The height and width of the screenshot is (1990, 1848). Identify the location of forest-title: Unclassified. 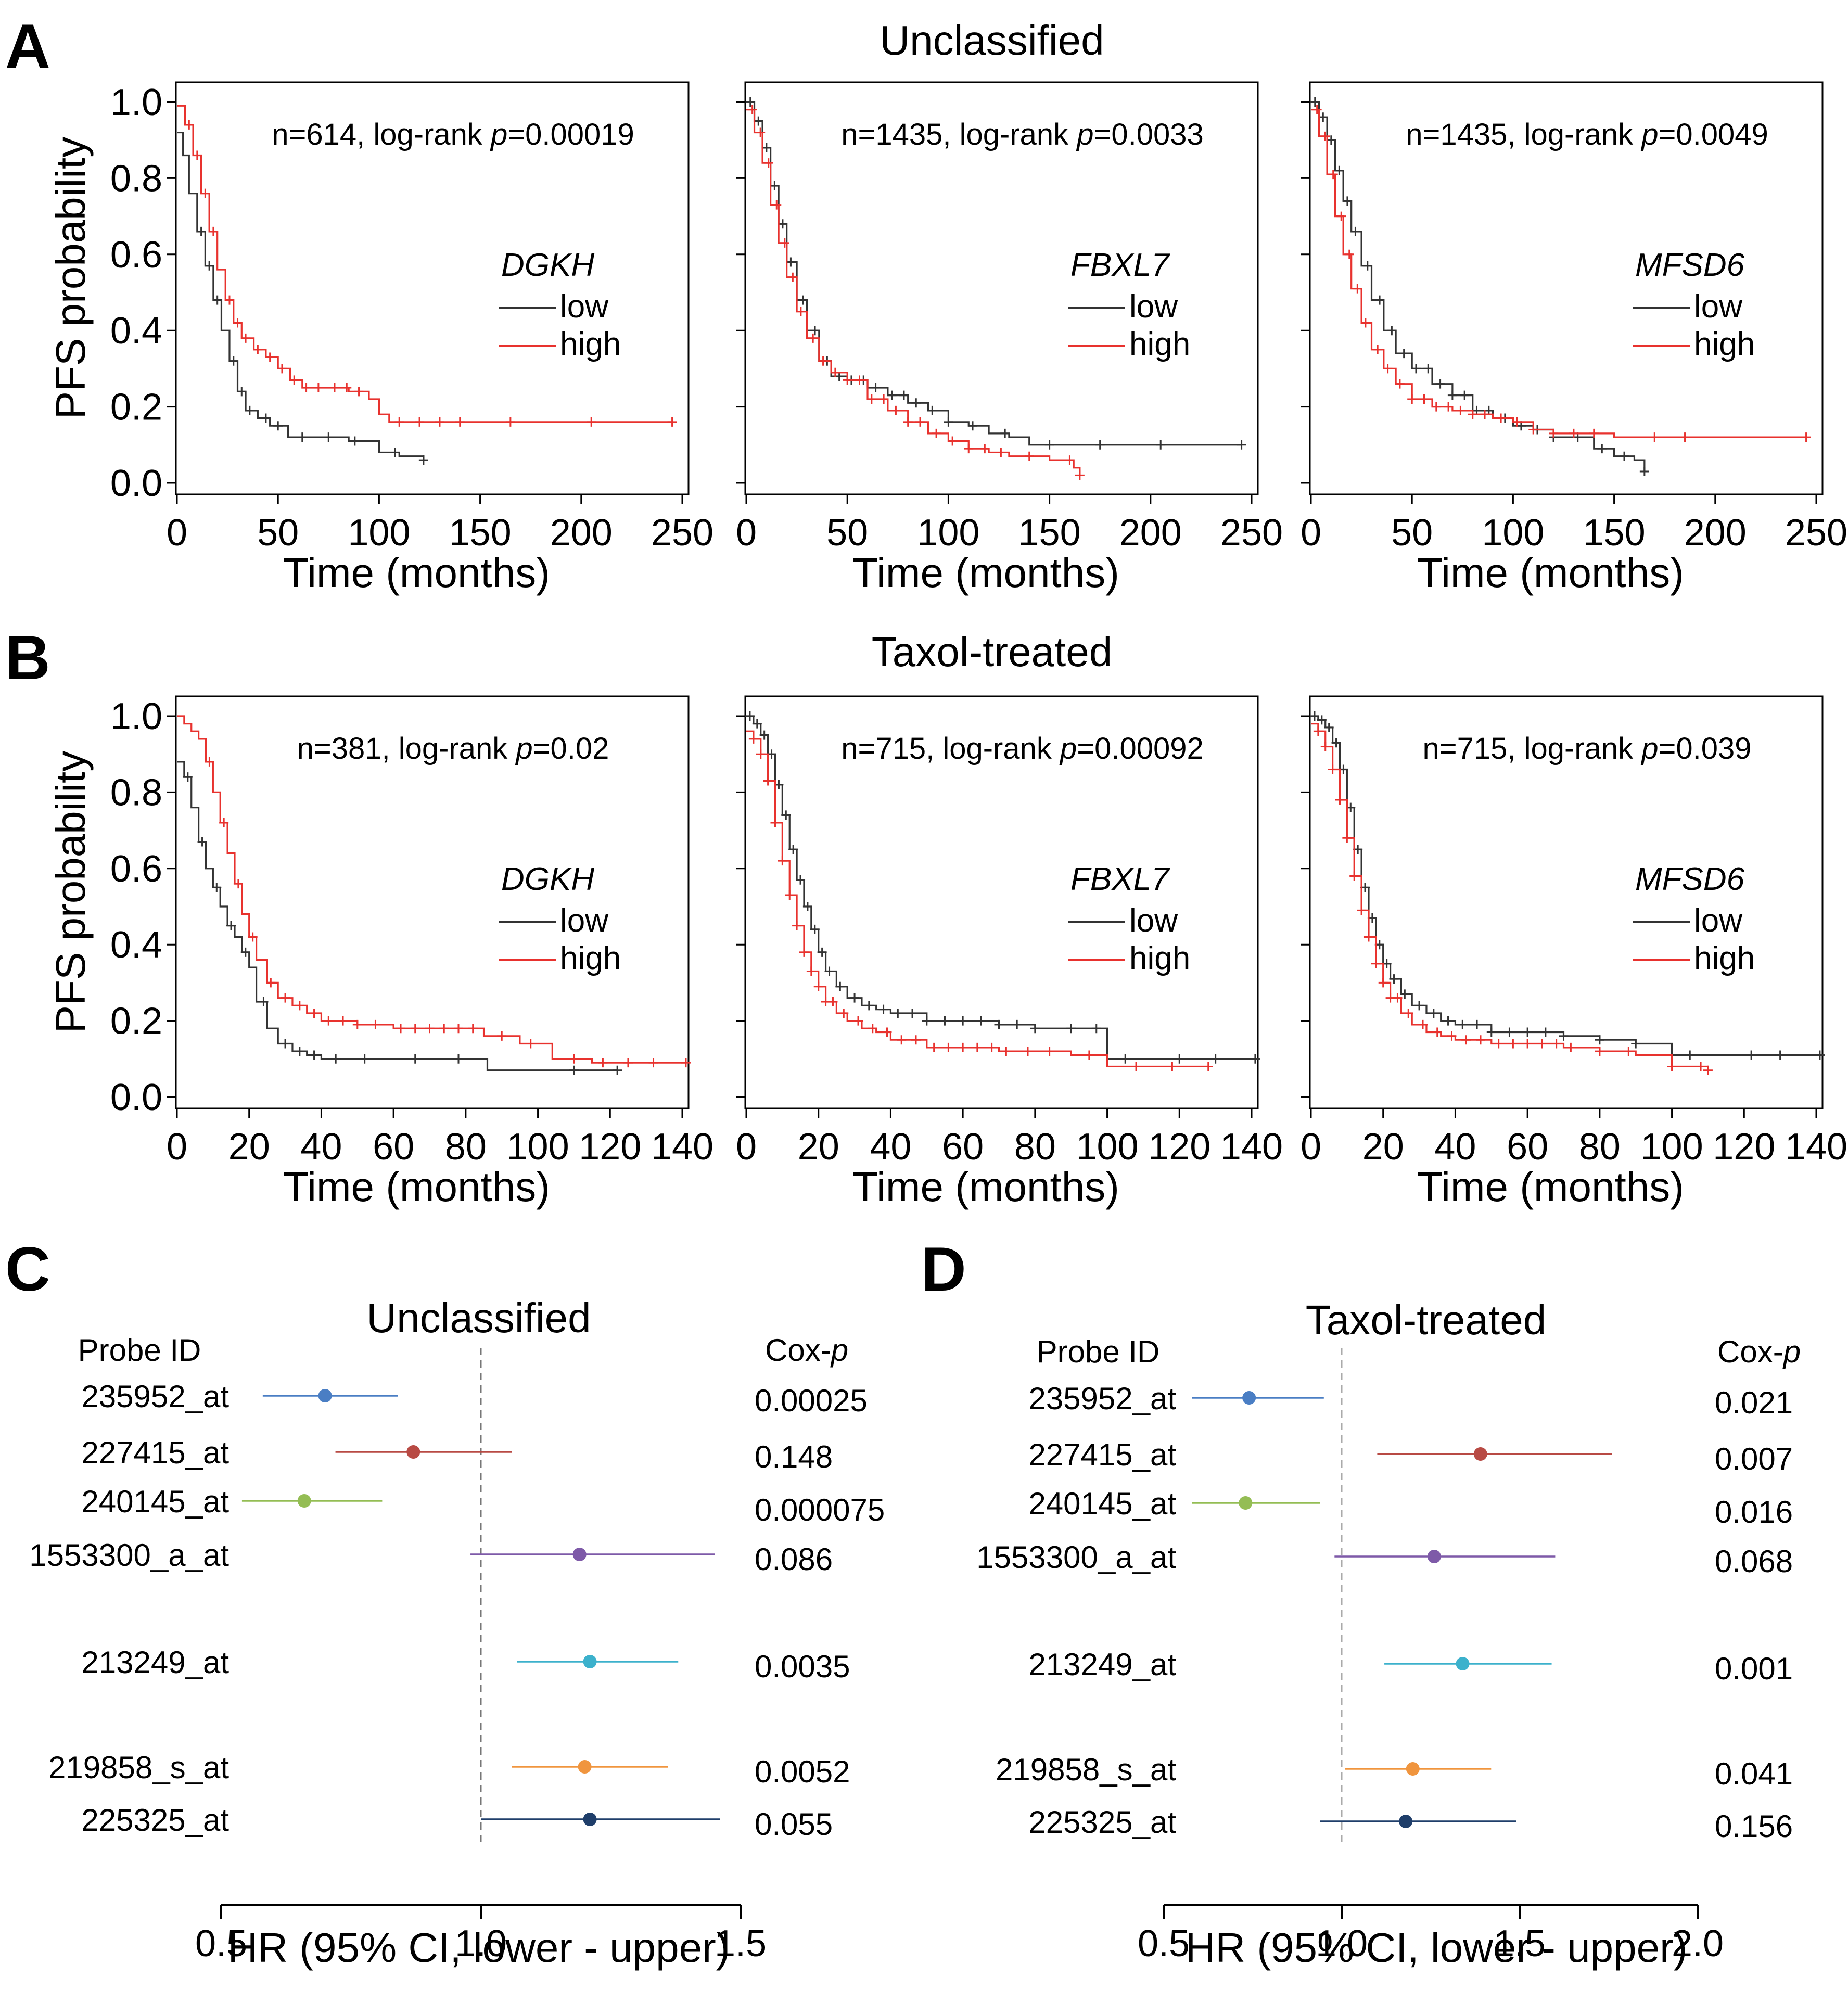
(478, 1318).